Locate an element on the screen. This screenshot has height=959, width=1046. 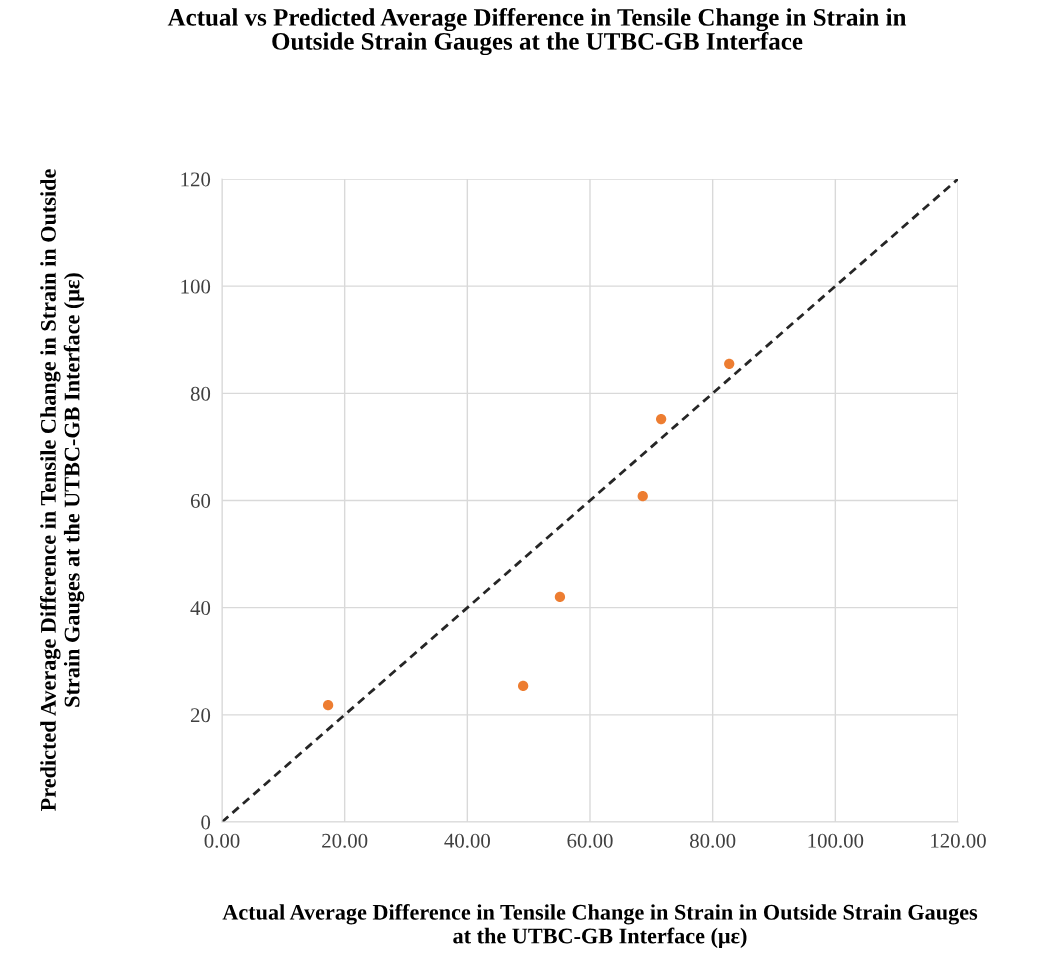
x-tick-label: 0.00 is located at coordinates (222, 840).